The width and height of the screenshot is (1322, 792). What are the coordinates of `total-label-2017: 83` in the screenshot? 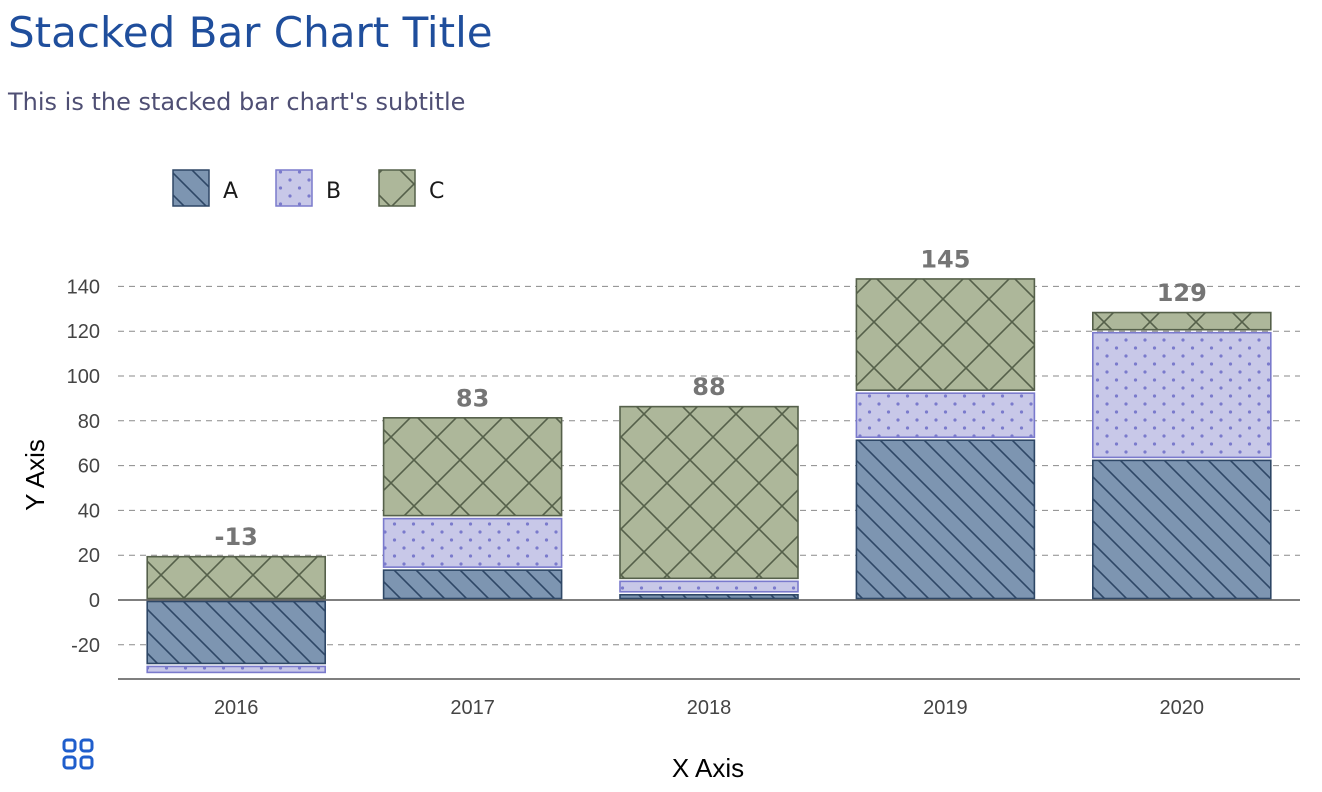 It's located at (472, 398).